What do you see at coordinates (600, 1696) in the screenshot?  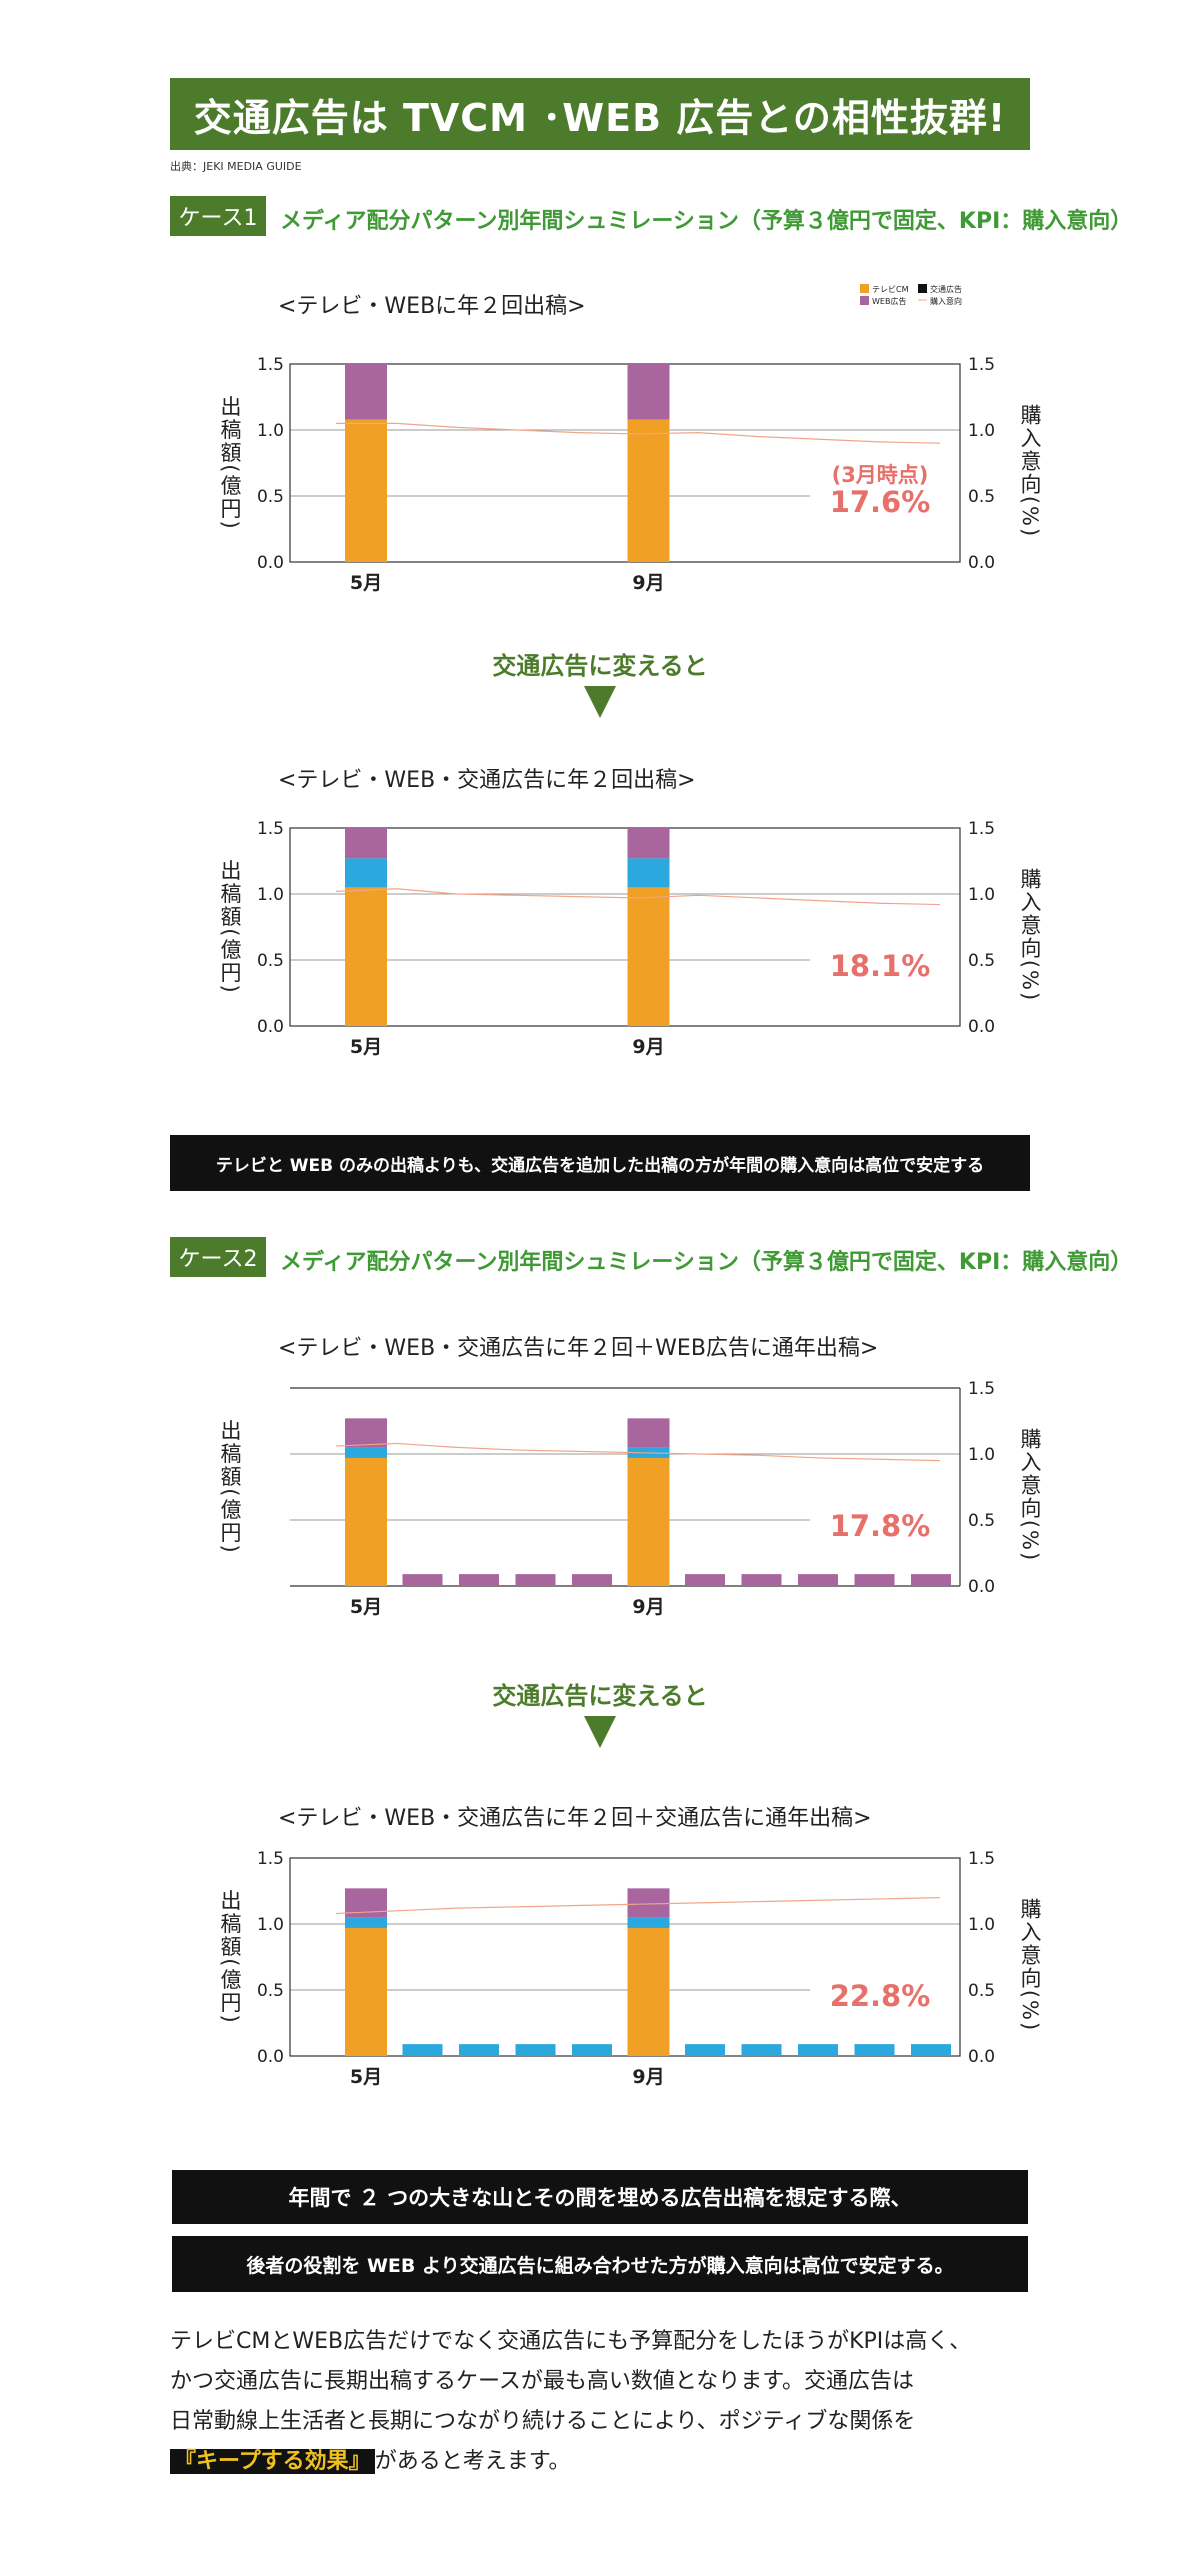 I see `case2-arrow-label: 交通広告に変えると` at bounding box center [600, 1696].